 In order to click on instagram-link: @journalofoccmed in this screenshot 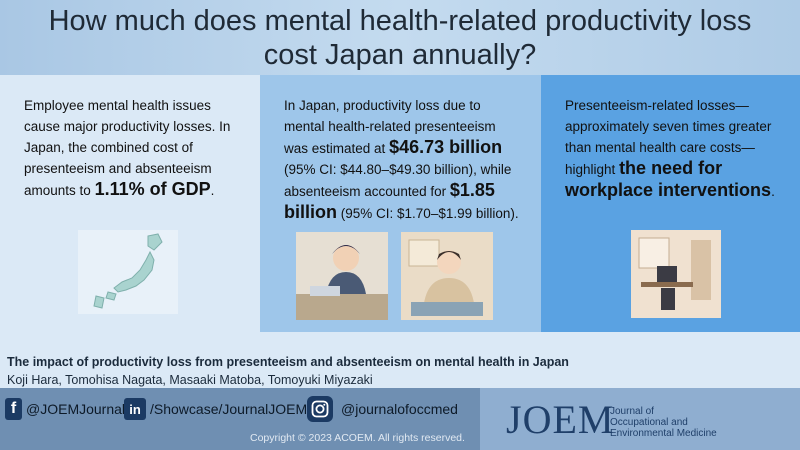, I will do `click(382, 409)`.